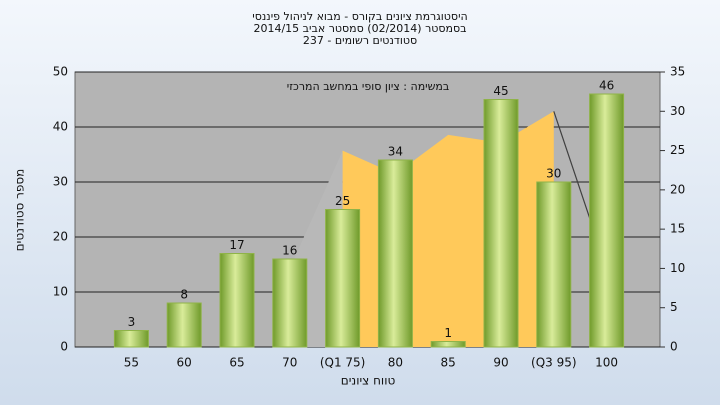  What do you see at coordinates (554, 363) in the screenshot?
I see `x-tick-label: (Q3 95)` at bounding box center [554, 363].